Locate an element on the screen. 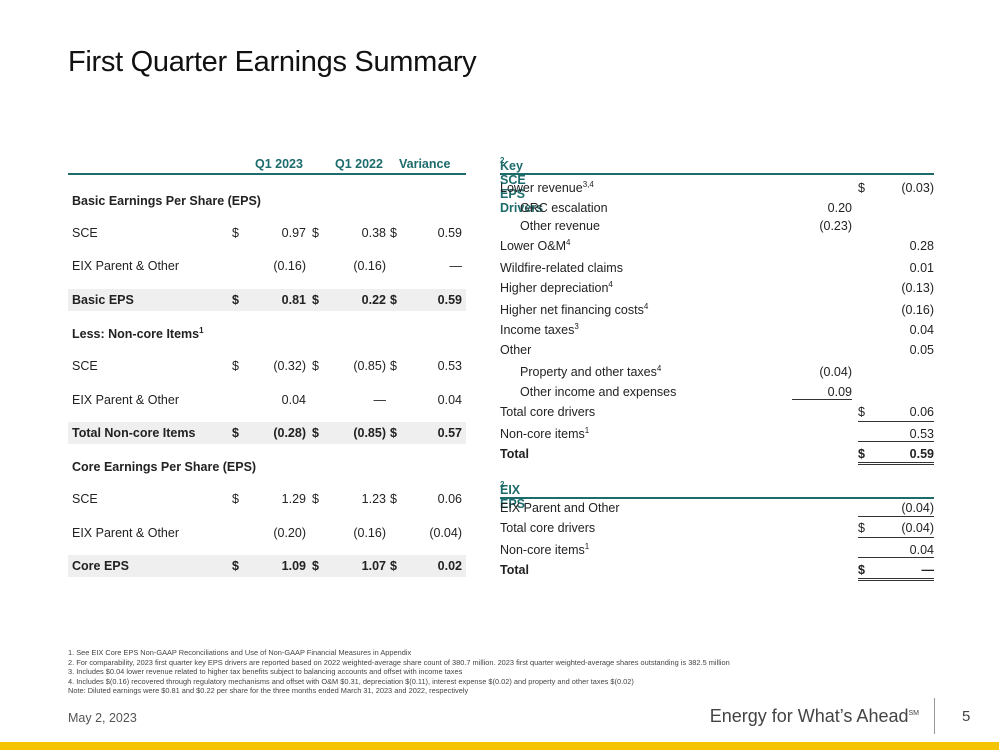 The image size is (999, 750). driver-label: Total core drivers is located at coordinates (548, 412).